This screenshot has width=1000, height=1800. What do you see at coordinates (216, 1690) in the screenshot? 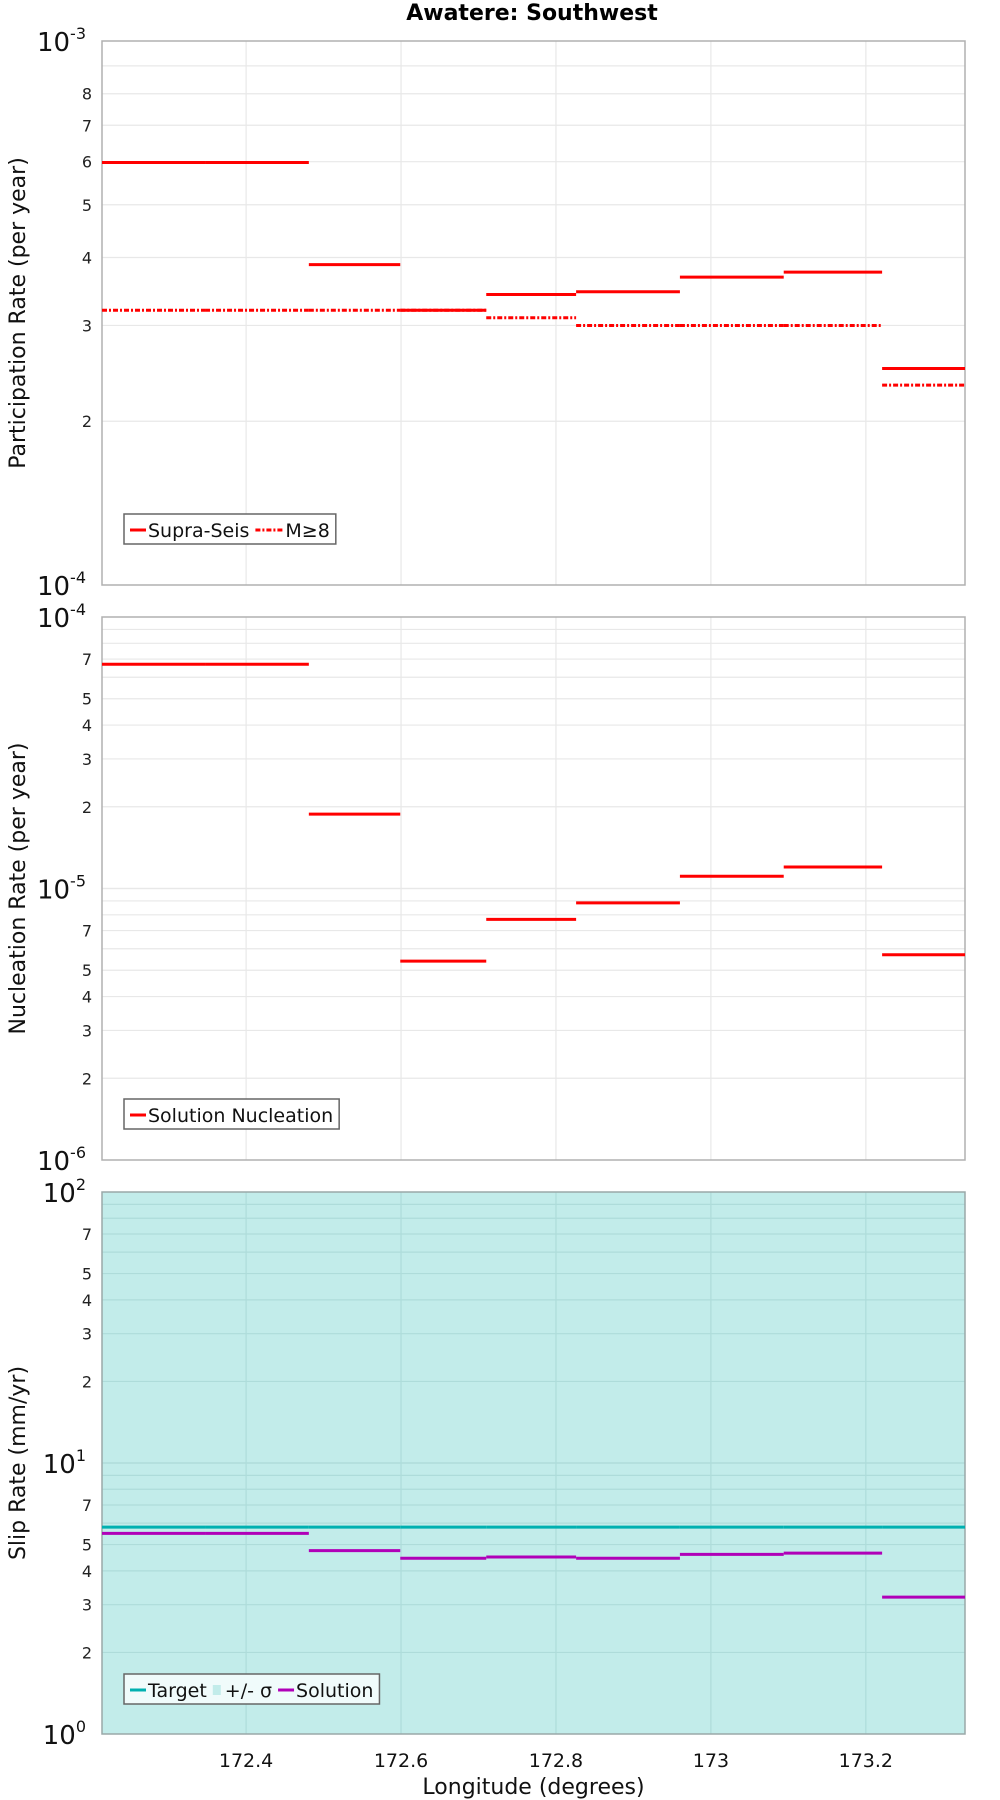
I see `legend-sigma-swatch` at bounding box center [216, 1690].